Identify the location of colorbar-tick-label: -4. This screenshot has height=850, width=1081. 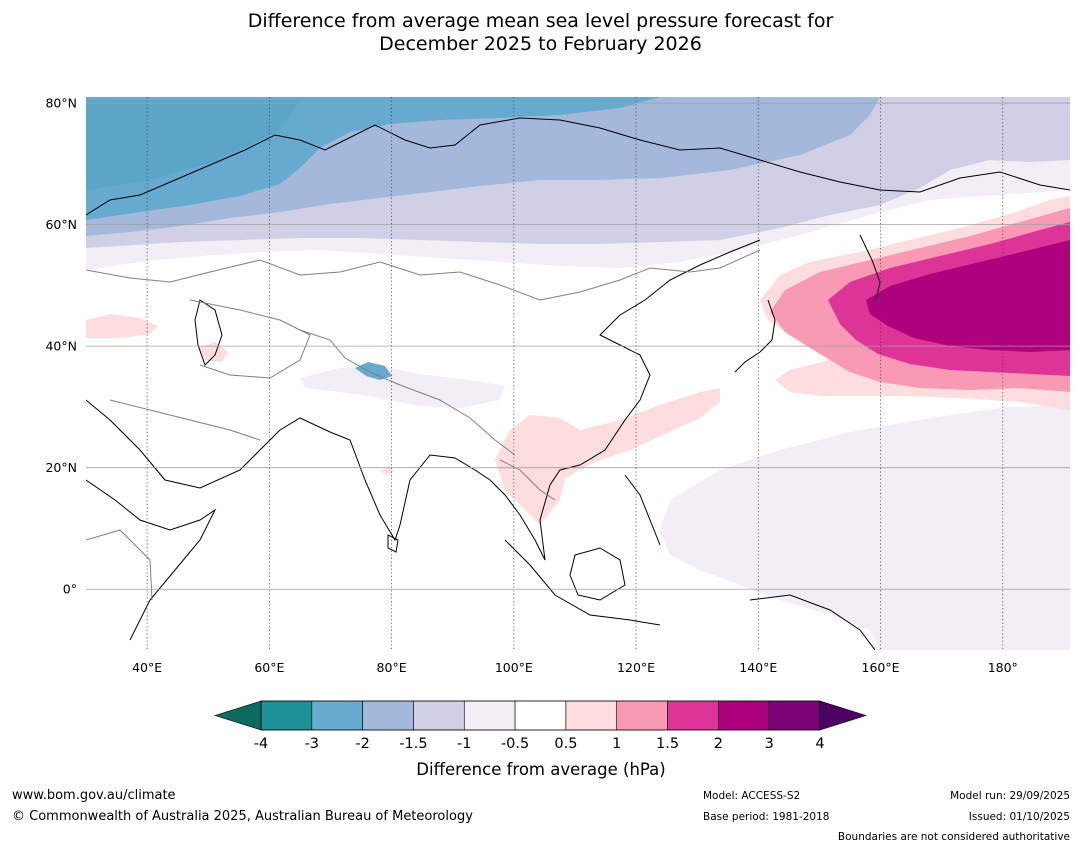
(261, 744).